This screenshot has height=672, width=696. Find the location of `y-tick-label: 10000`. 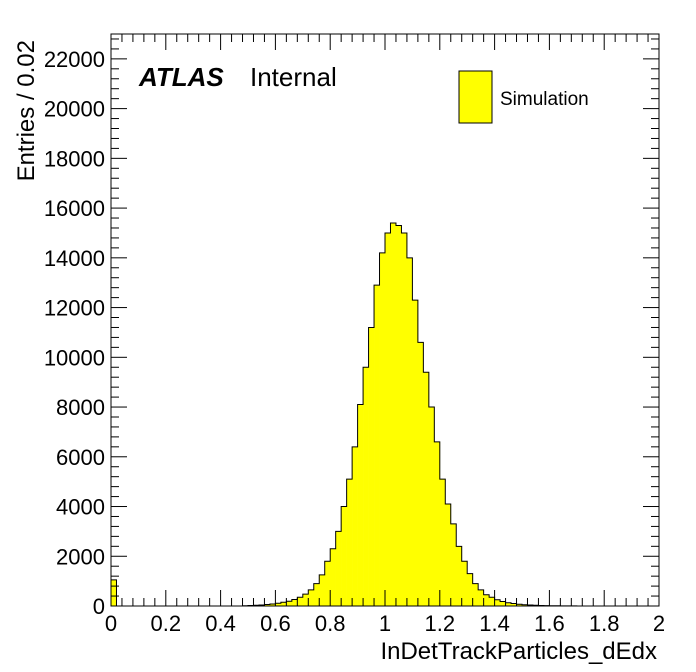

y-tick-label: 10000 is located at coordinates (74, 357).